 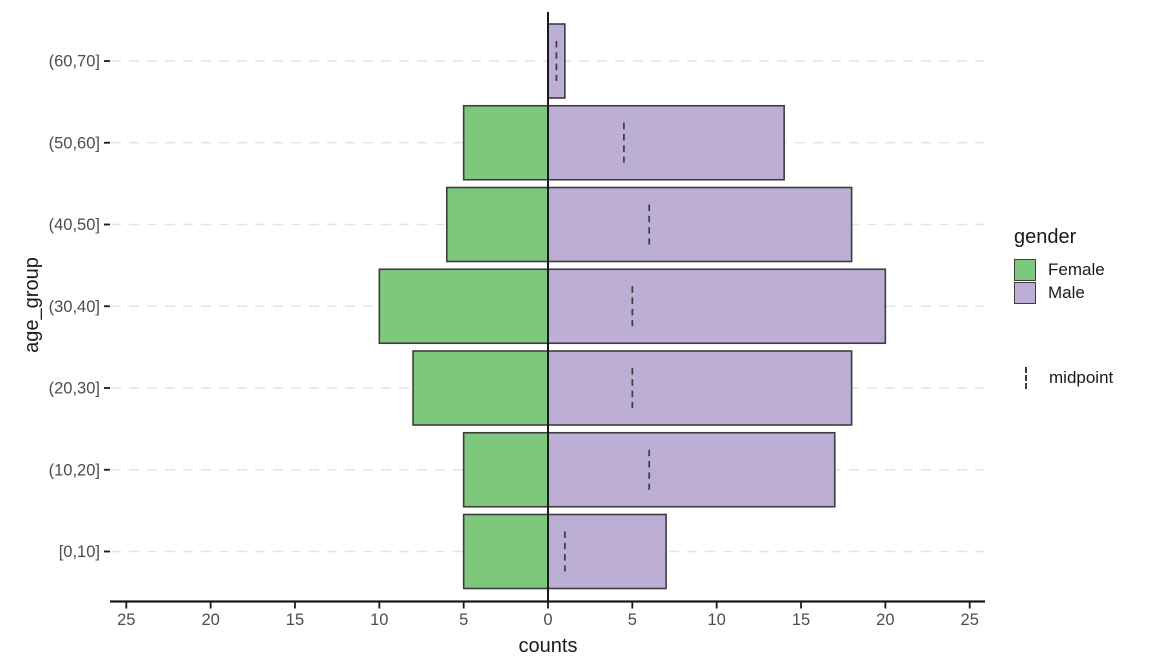 I want to click on midpoint-dashed-line-icon, so click(x=1025, y=377).